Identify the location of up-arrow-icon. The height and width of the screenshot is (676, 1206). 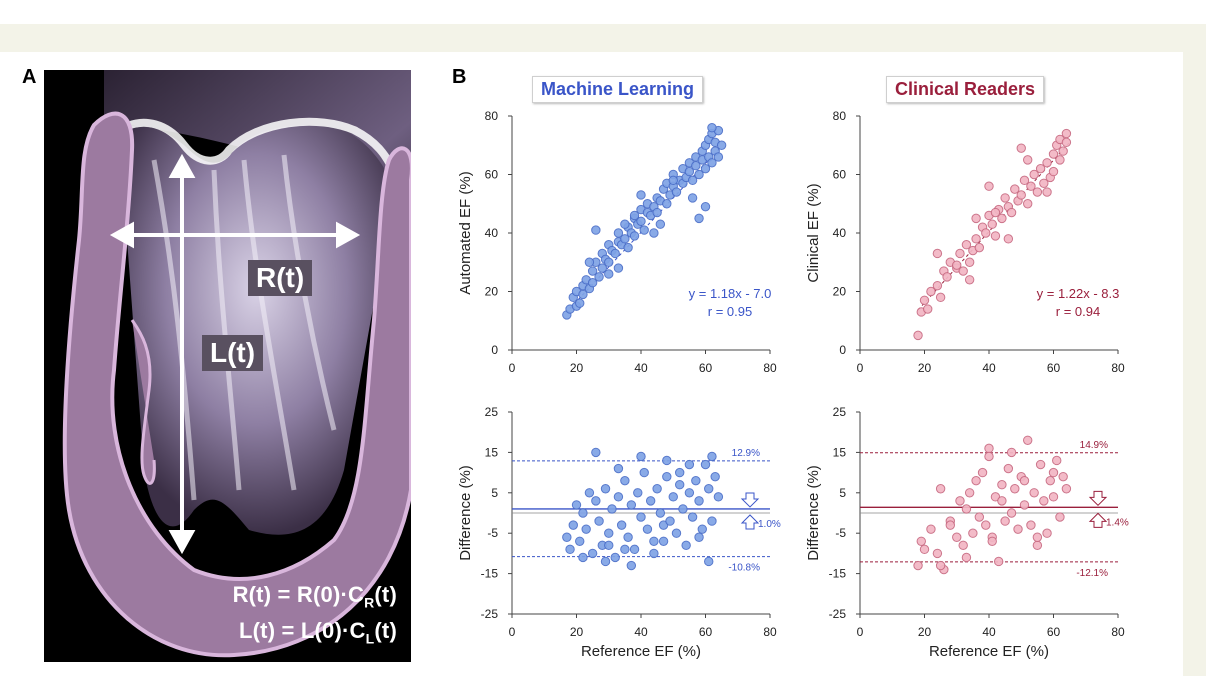
(1098, 520).